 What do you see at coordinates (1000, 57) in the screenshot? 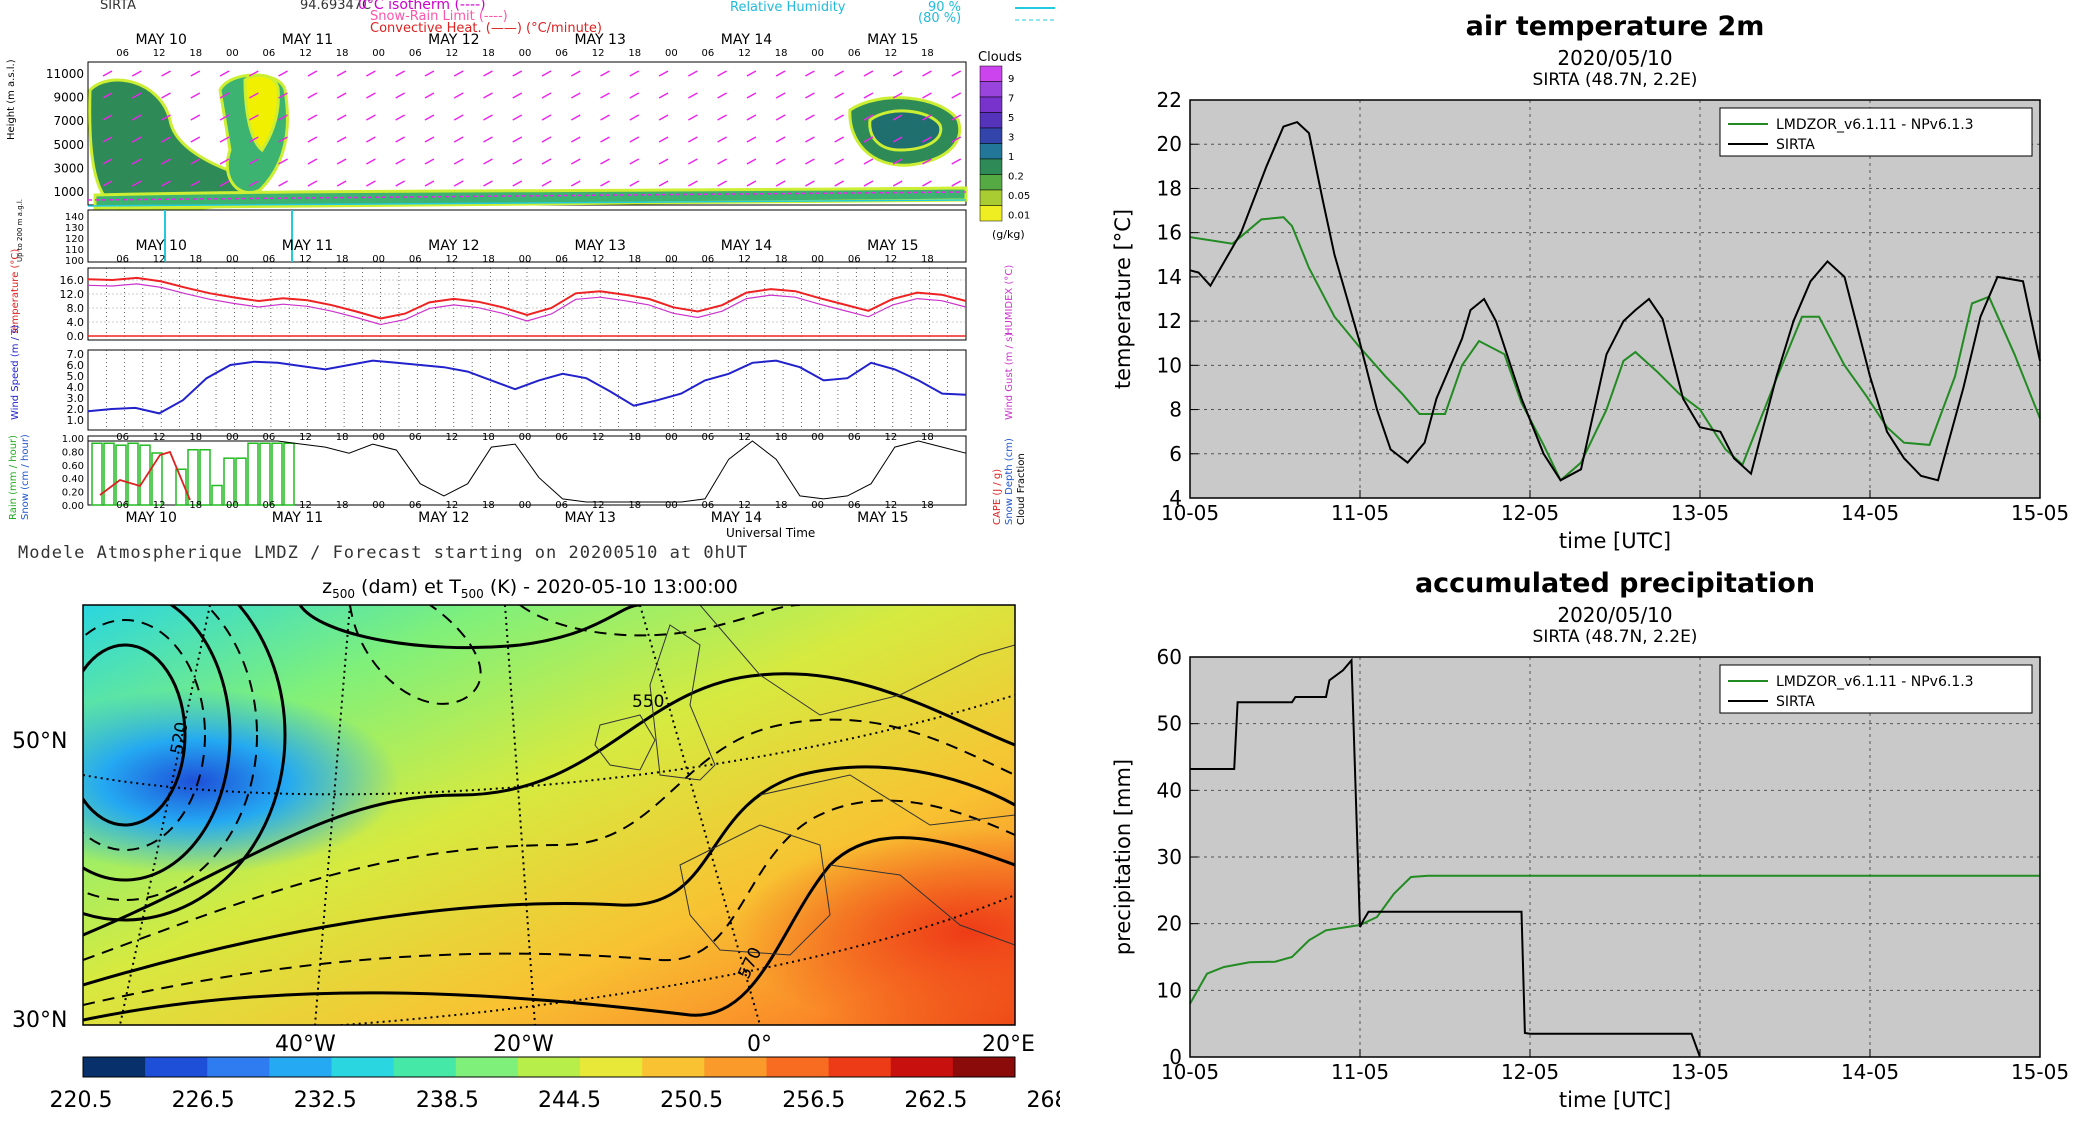
I see `clouds-title: Clouds` at bounding box center [1000, 57].